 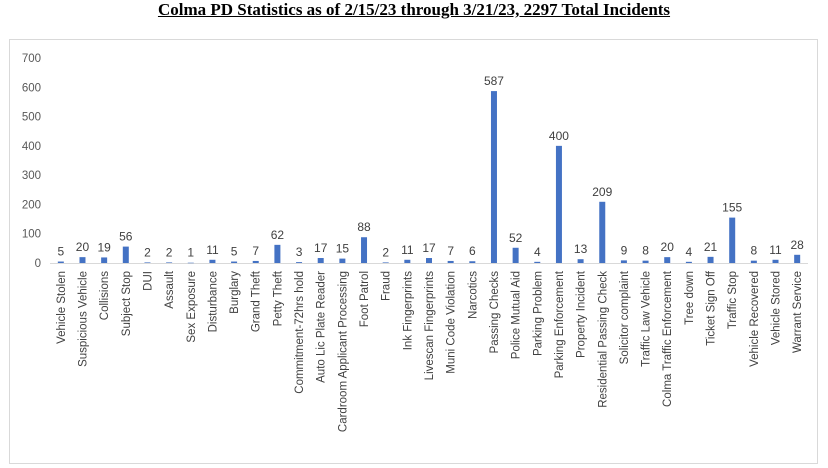 I want to click on x-tick-label: Cardroom Applicant Processing, so click(x=343, y=351).